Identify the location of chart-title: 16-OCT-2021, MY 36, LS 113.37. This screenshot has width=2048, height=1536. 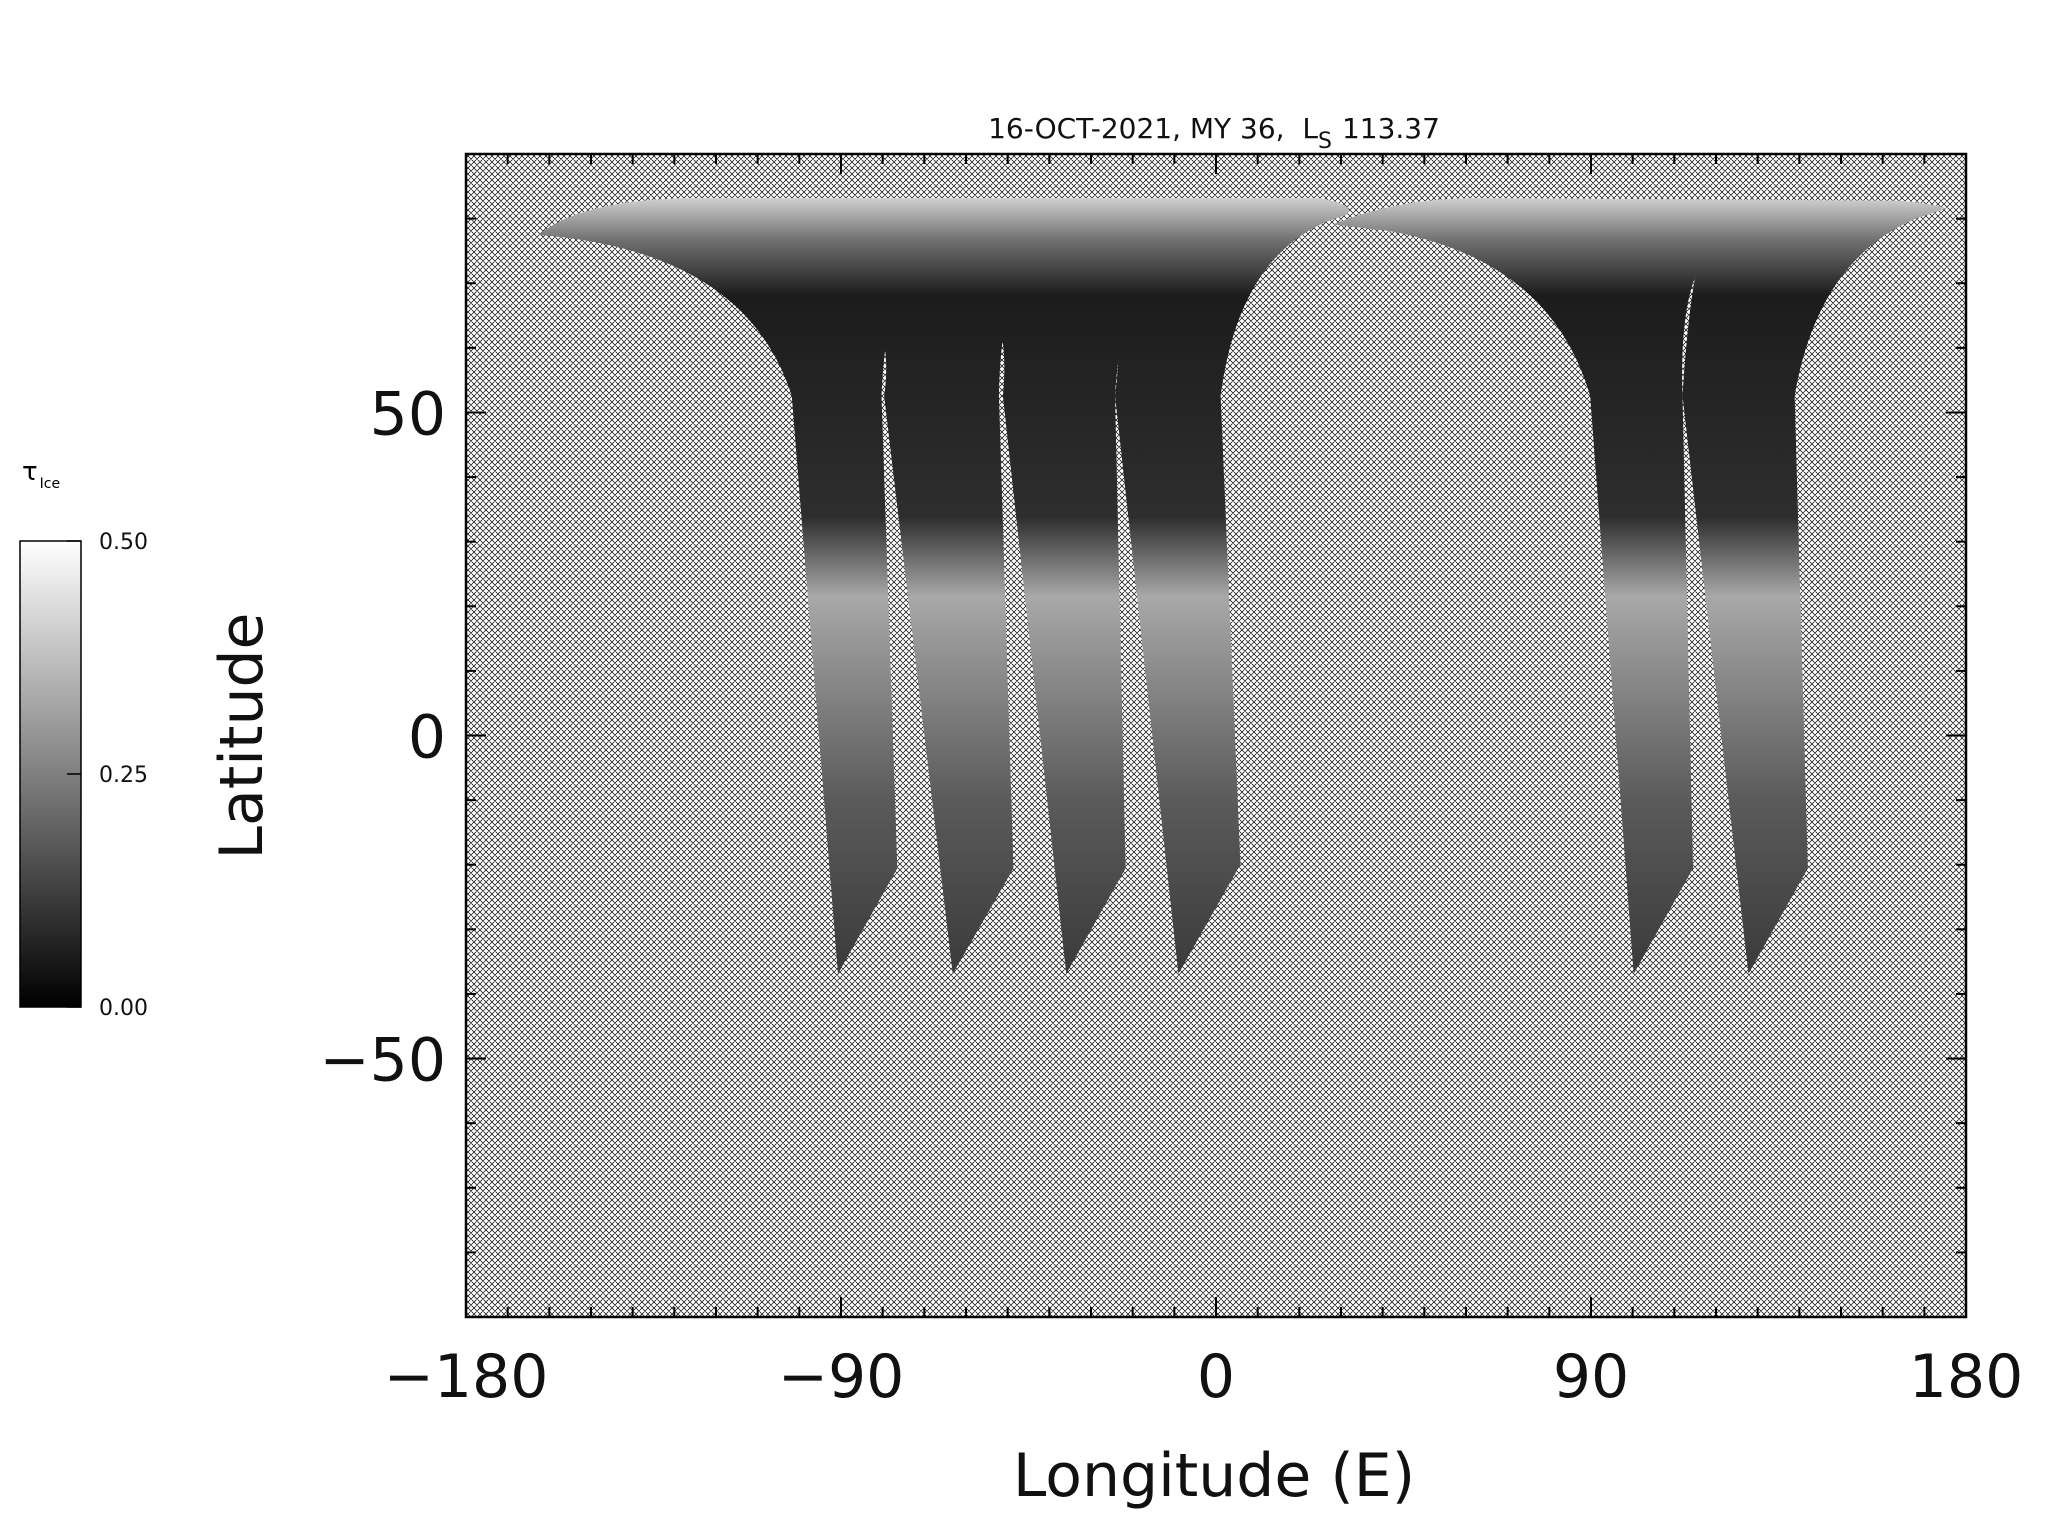
(1214, 133).